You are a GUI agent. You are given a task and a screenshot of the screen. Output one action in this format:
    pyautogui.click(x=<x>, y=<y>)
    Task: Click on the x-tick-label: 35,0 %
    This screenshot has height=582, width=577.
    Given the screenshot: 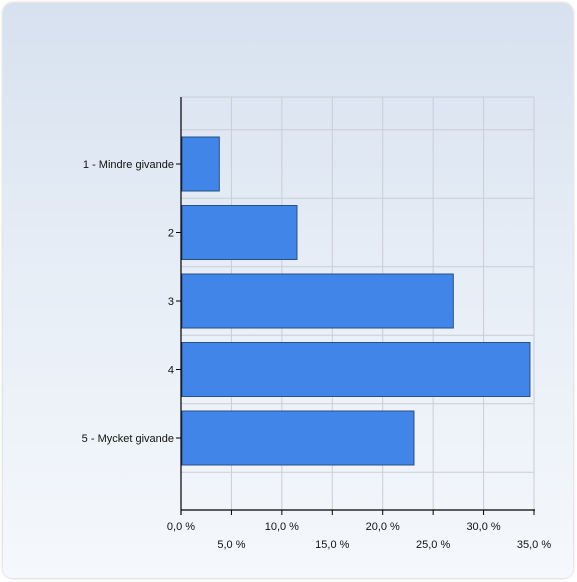 What is the action you would take?
    pyautogui.click(x=534, y=545)
    